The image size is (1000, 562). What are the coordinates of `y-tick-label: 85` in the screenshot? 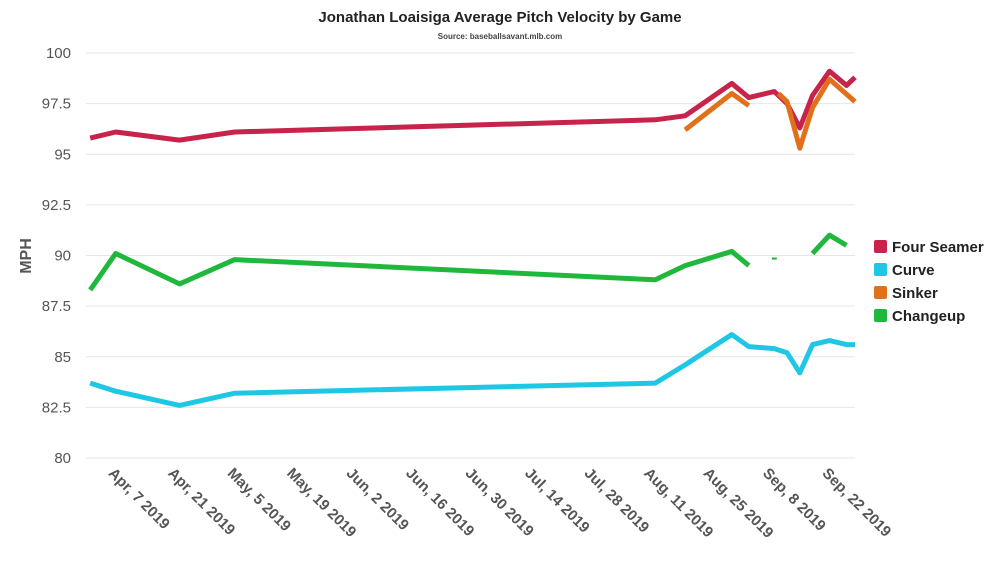 It's located at (62, 357).